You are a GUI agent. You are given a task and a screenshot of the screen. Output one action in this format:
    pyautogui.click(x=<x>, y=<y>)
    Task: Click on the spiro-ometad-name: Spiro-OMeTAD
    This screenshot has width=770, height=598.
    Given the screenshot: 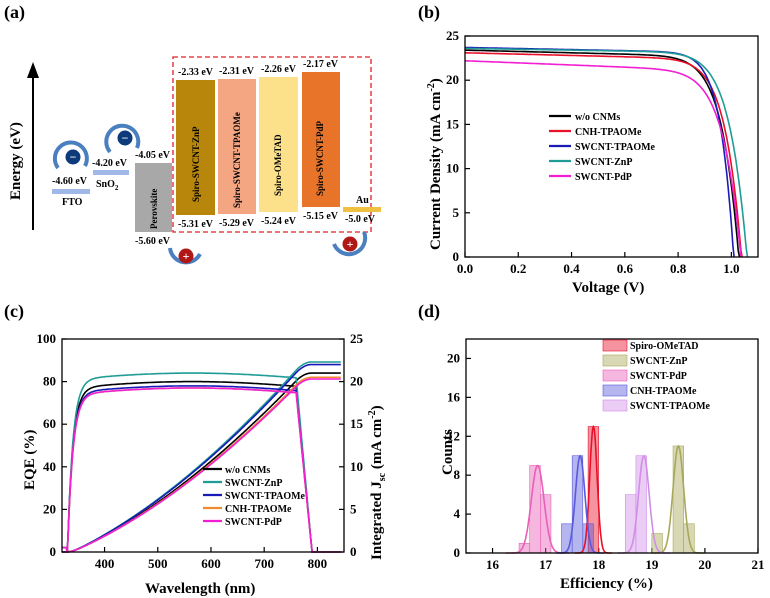 What is the action you would take?
    pyautogui.click(x=278, y=165)
    